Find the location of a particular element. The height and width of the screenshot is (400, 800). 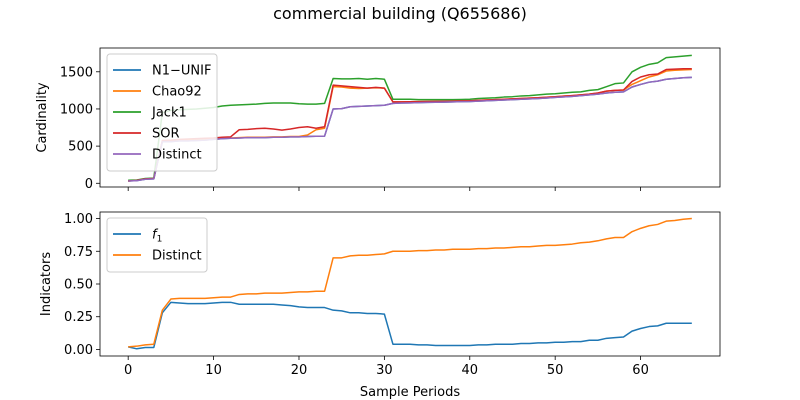

figure-title: commercial building (Q655686) is located at coordinates (400, 13).